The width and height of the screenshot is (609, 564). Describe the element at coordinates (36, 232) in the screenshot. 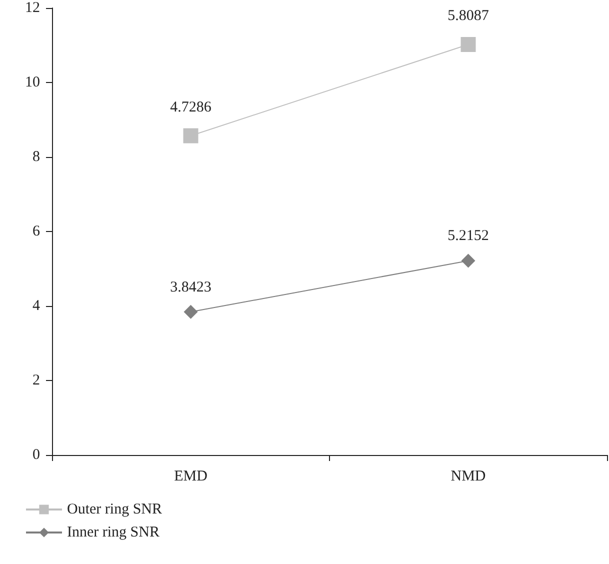

I see `y-tick-label: 6` at that location.